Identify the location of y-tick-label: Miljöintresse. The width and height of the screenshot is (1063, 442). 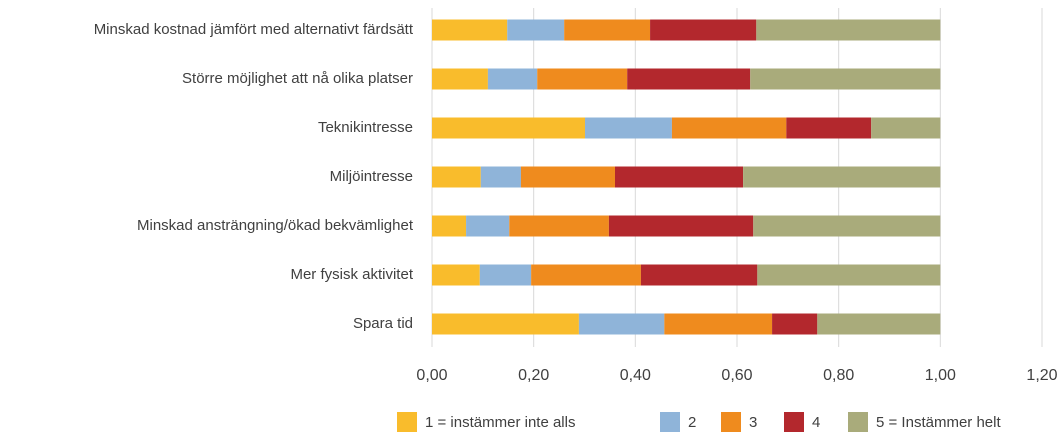
(371, 176).